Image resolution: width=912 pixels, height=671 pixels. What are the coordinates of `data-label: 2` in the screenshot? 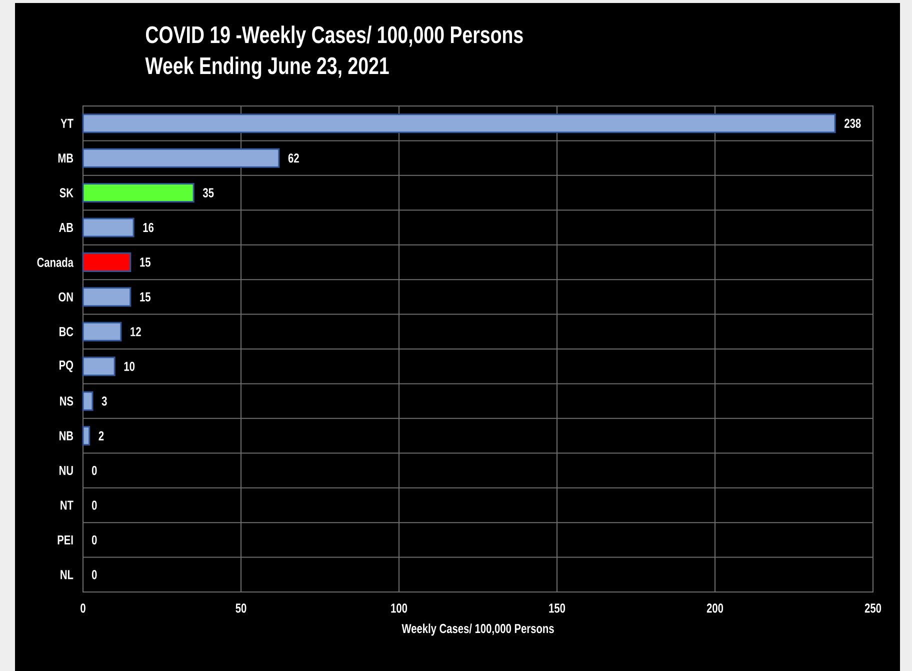 It's located at (101, 435).